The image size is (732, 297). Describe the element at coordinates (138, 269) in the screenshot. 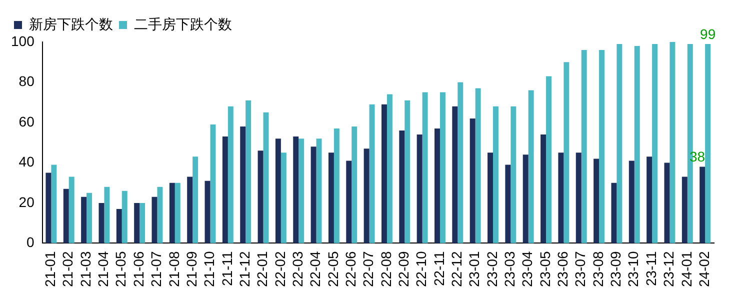

I see `x-tick-label: 21-06` at that location.